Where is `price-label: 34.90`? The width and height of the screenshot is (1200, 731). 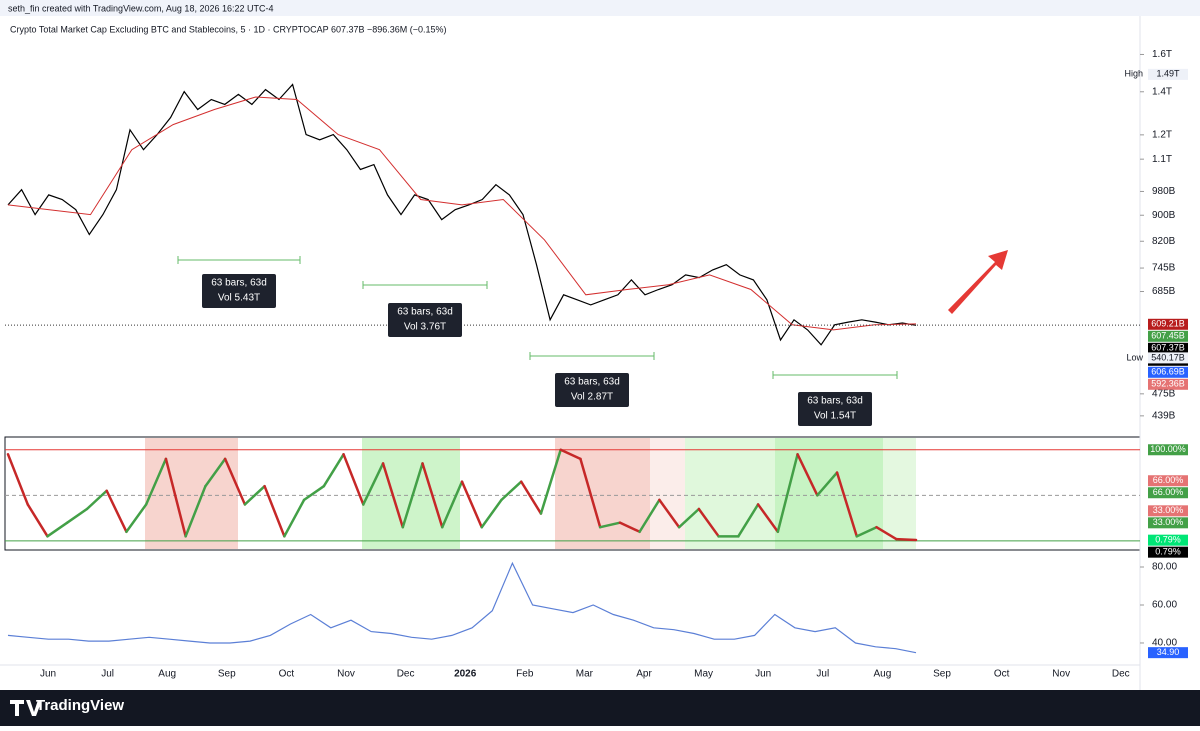 price-label: 34.90 is located at coordinates (1168, 652).